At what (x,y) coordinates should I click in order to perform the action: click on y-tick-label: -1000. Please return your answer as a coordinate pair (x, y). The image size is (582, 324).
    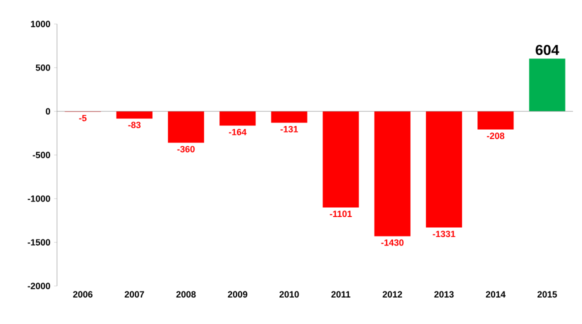
    Looking at the image, I should click on (39, 198).